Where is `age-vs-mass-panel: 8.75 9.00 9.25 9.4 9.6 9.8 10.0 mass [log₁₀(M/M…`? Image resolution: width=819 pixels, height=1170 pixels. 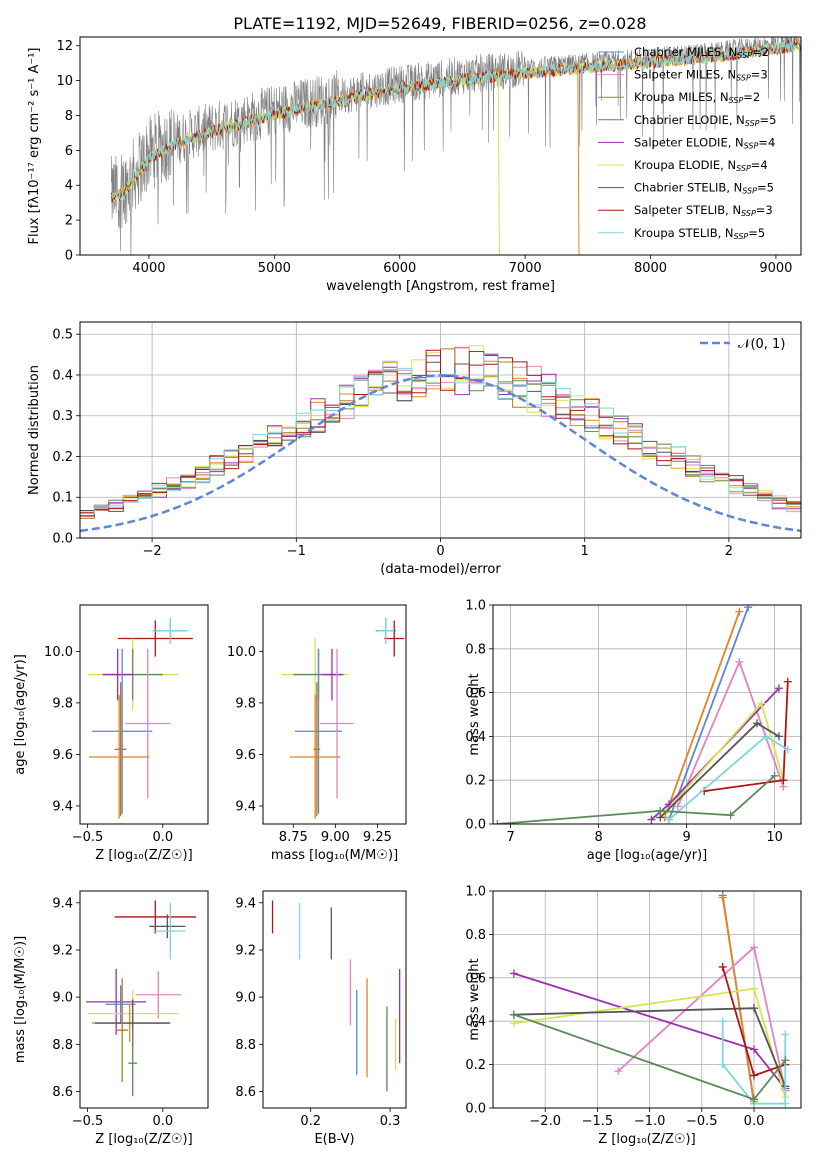 age-vs-mass-panel: 8.75 9.00 9.25 9.4 9.6 9.8 10.0 mass [log₁₀(M/M… is located at coordinates (317, 733).